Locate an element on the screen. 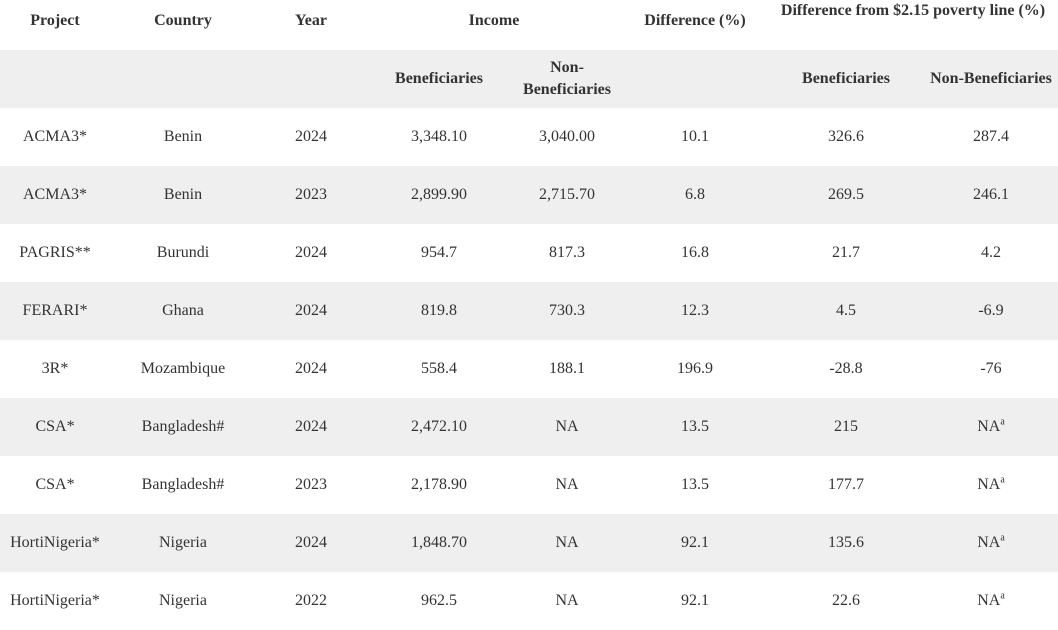  cell-poverty-non-beneficiaries: 4.2 is located at coordinates (991, 253).